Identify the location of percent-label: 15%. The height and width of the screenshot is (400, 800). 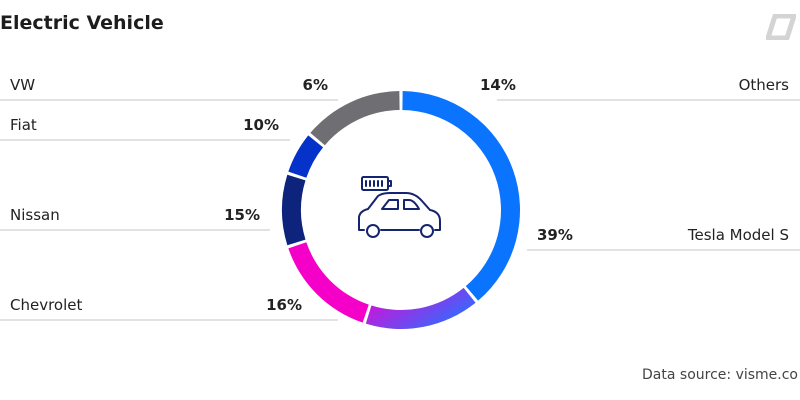
(242, 215).